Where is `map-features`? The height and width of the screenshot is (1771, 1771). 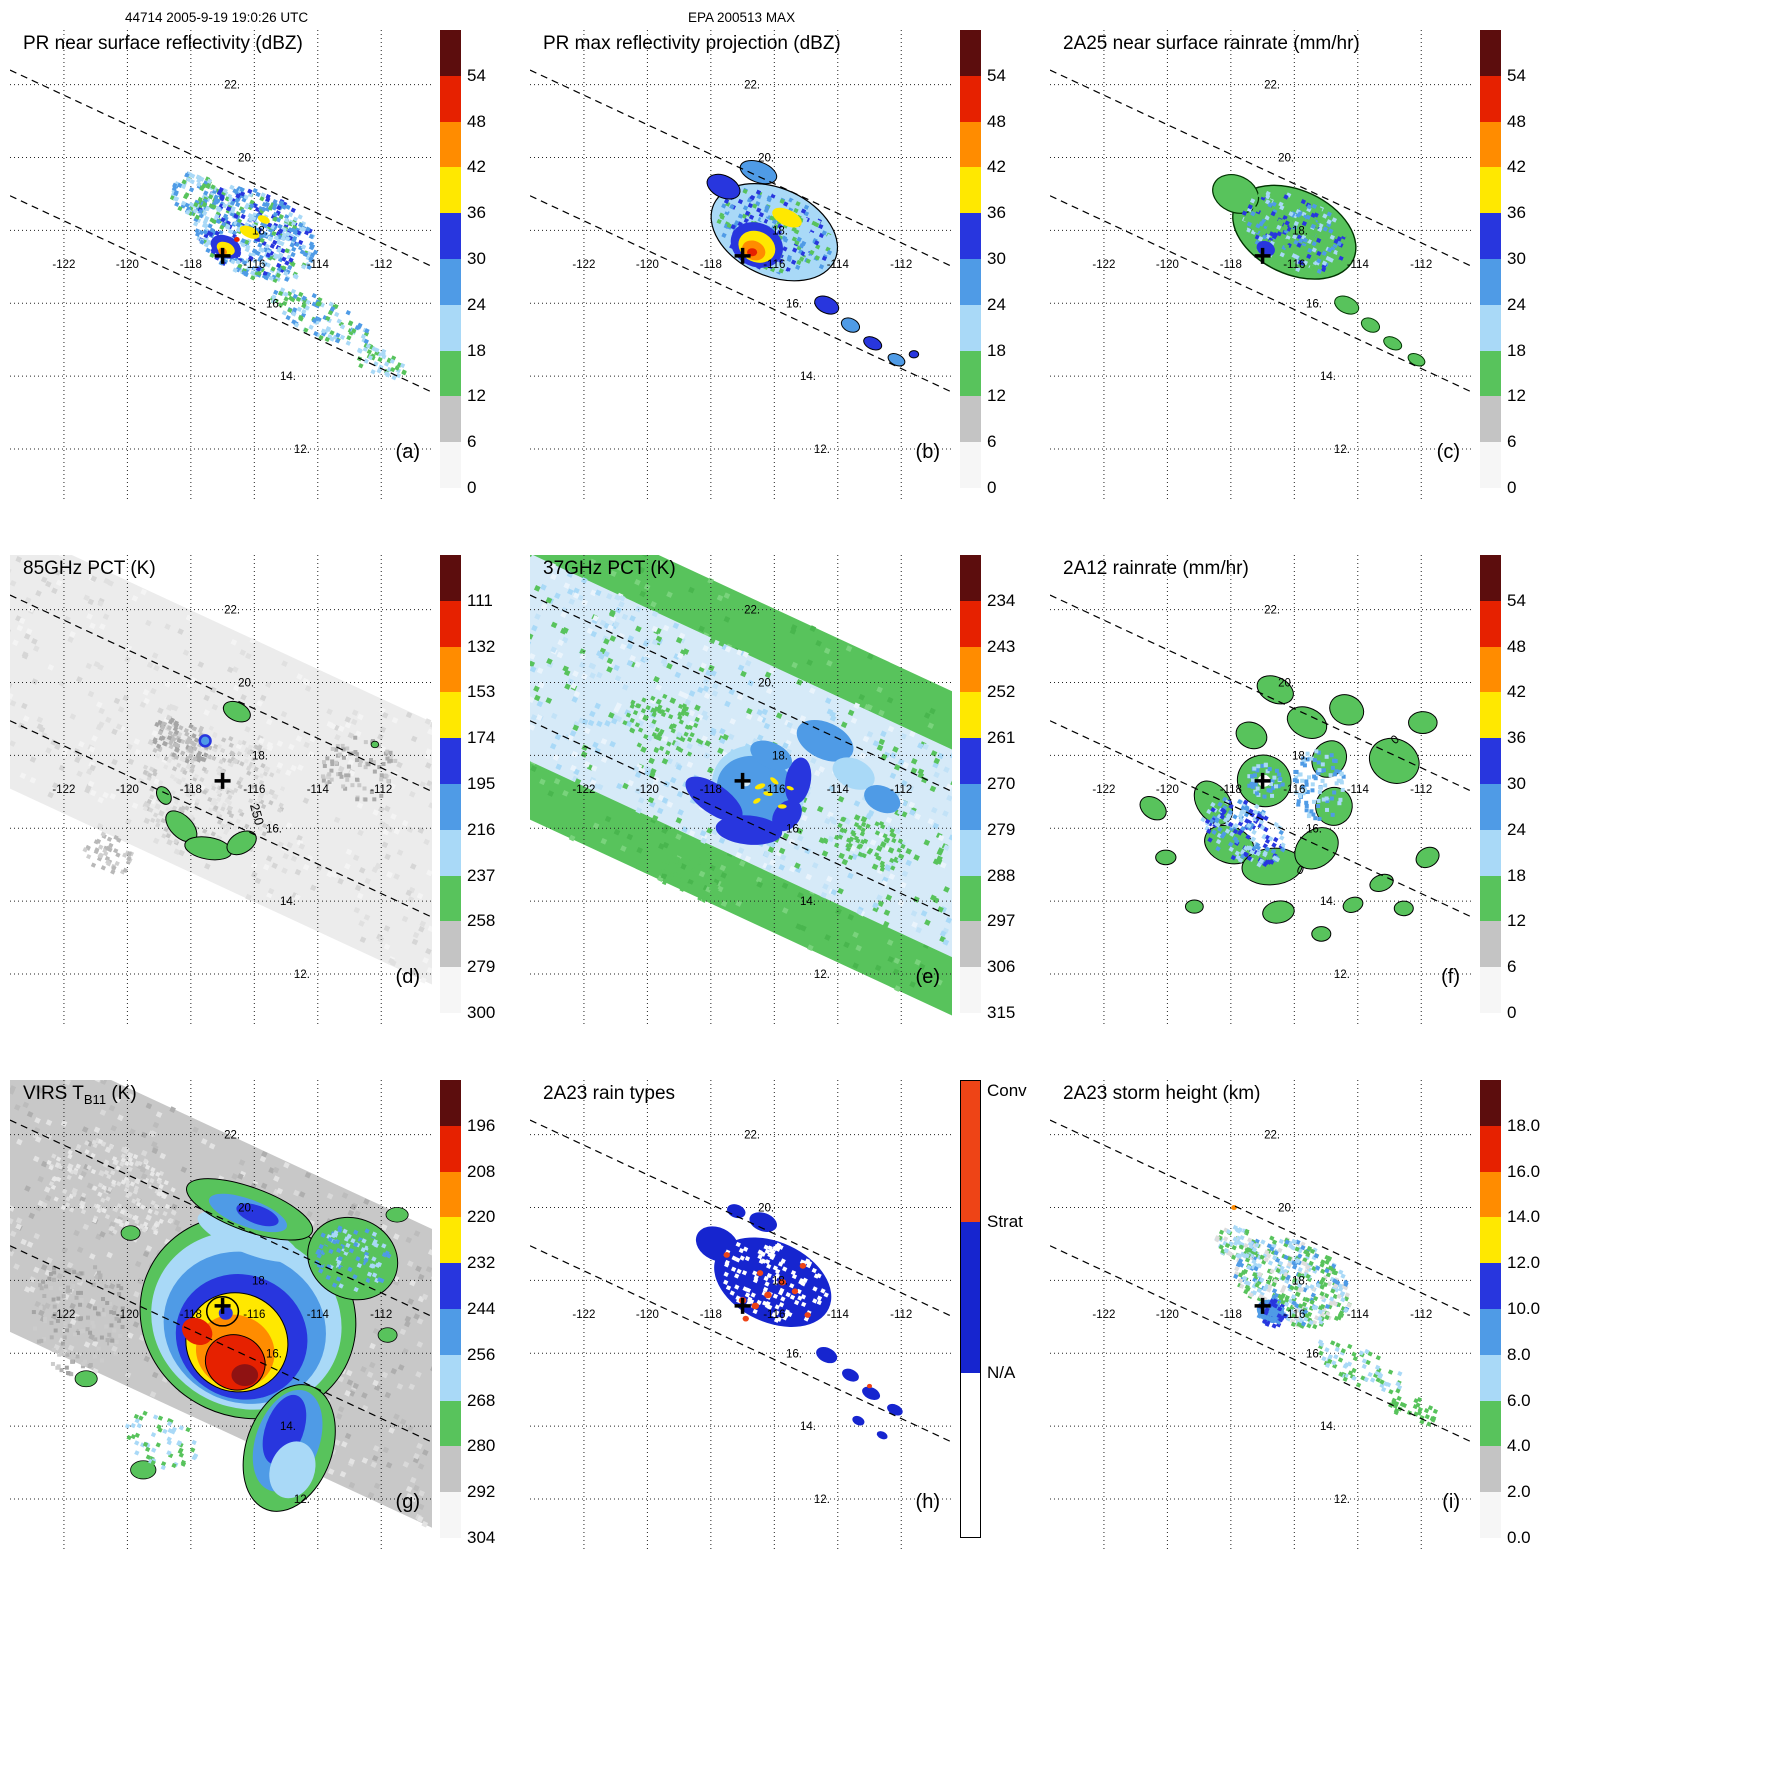
map-features is located at coordinates (764, 798).